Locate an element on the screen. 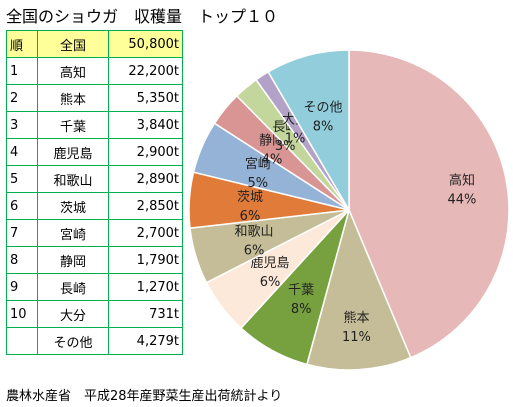  table-row: 1 高知 22,200t is located at coordinates (94, 71).